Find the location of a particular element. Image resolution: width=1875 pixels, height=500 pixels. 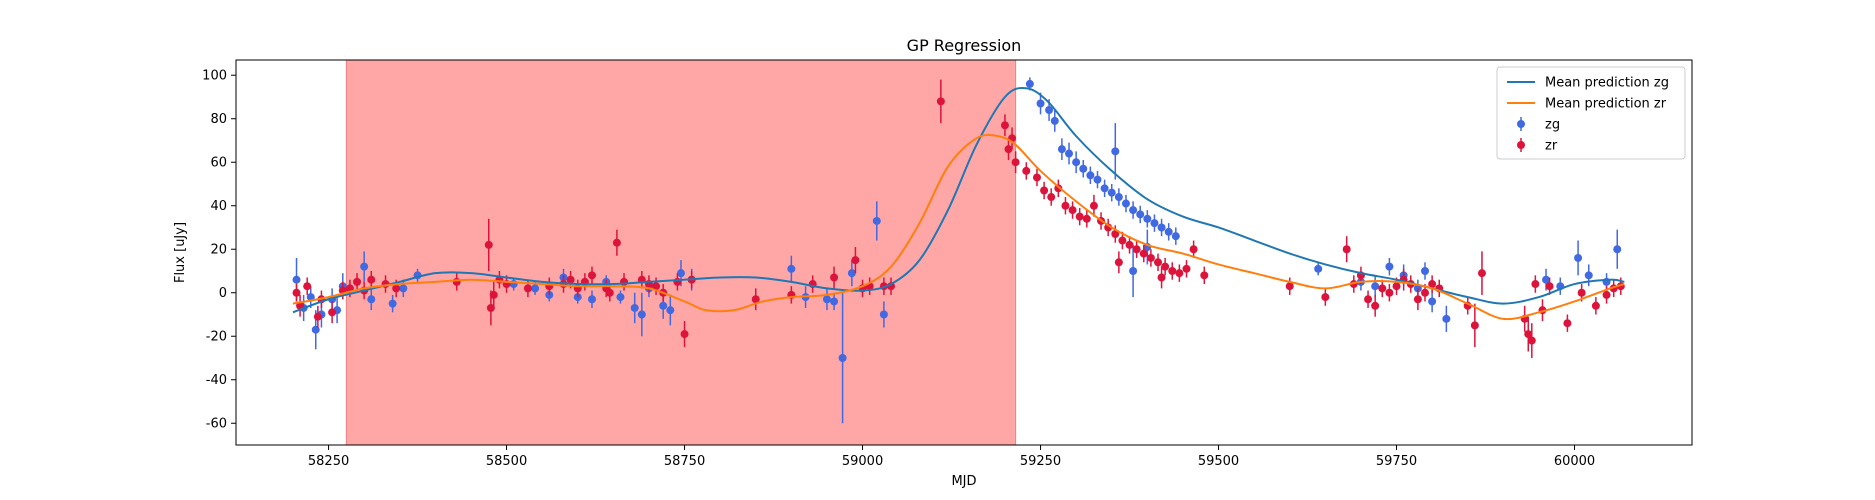

legend-item: Mean prediction zr is located at coordinates (1587, 104).